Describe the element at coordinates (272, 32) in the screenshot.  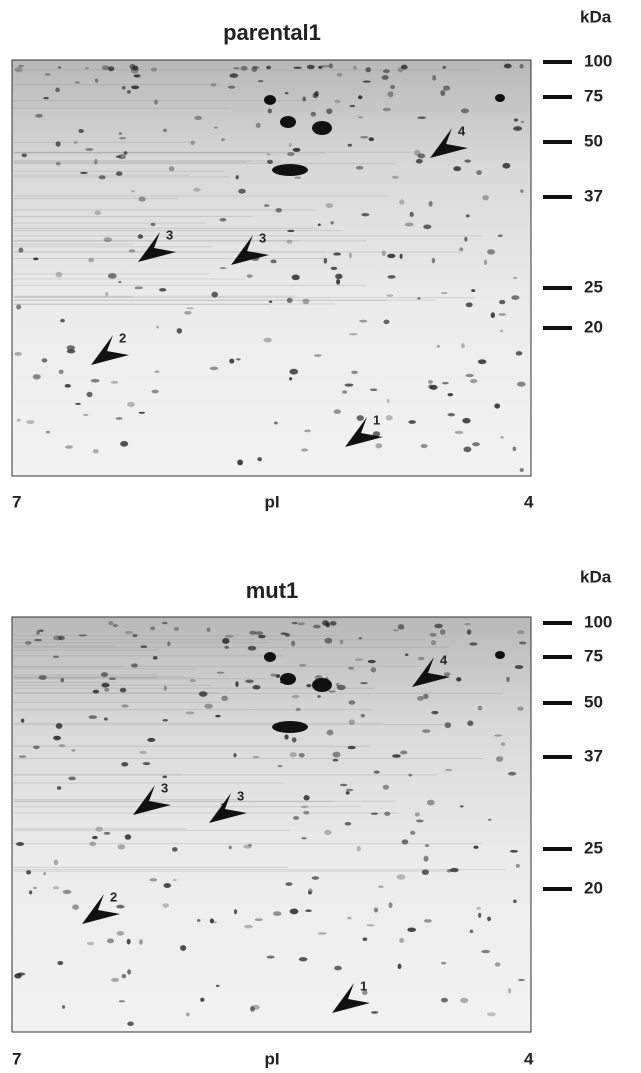
I see `panel-title: parental1` at that location.